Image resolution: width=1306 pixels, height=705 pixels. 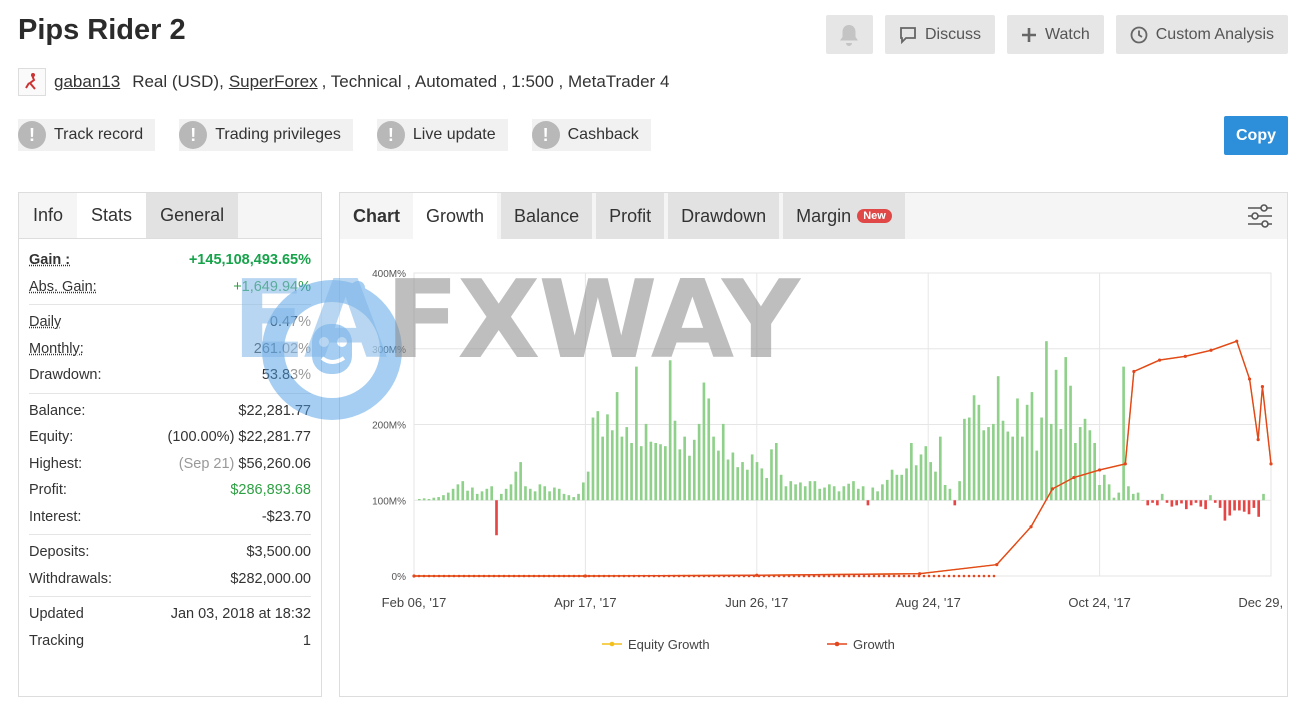 I want to click on tab-drawdown: Drawdown, so click(x=724, y=216).